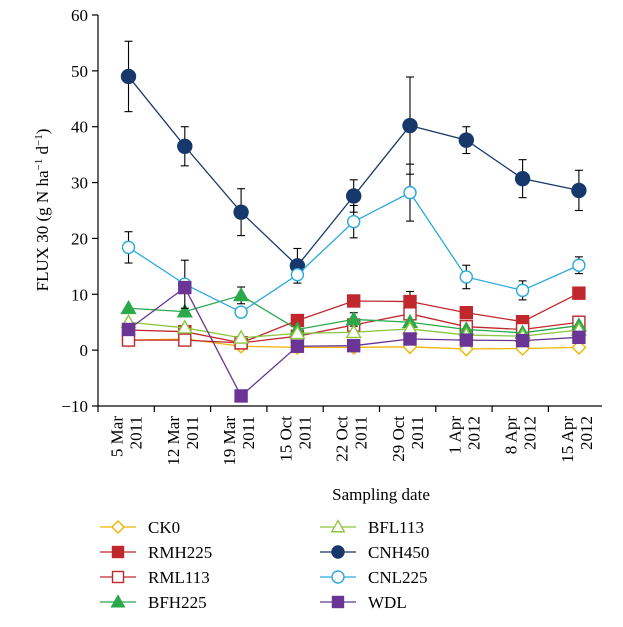 Image resolution: width=623 pixels, height=627 pixels. What do you see at coordinates (185, 340) in the screenshot?
I see `data-point-rml113` at bounding box center [185, 340].